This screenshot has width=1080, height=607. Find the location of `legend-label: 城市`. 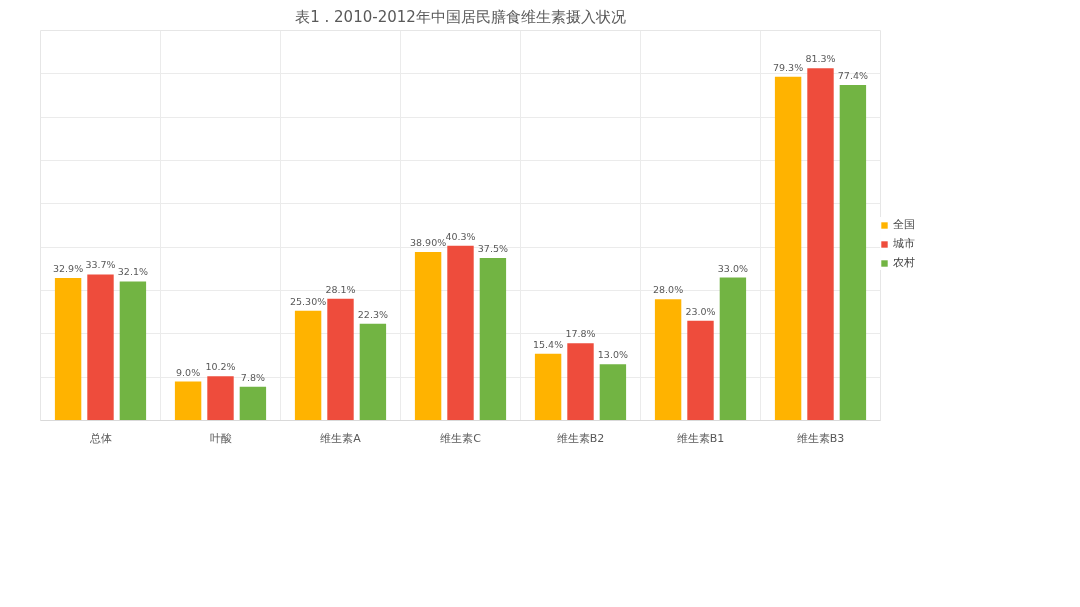

legend-label: 城市 is located at coordinates (904, 243).